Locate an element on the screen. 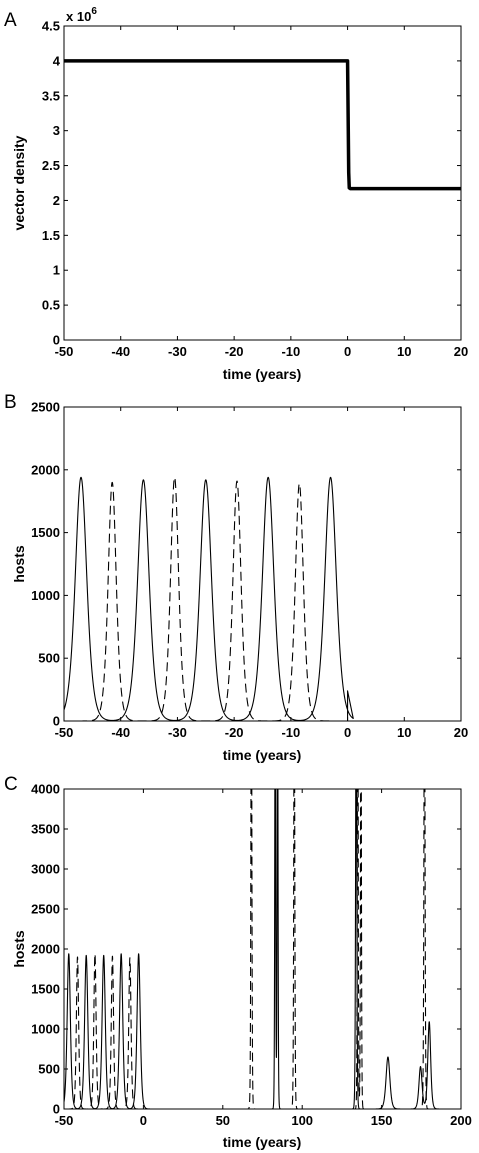  panel-c-x-tick-label: 100 is located at coordinates (302, 1120).